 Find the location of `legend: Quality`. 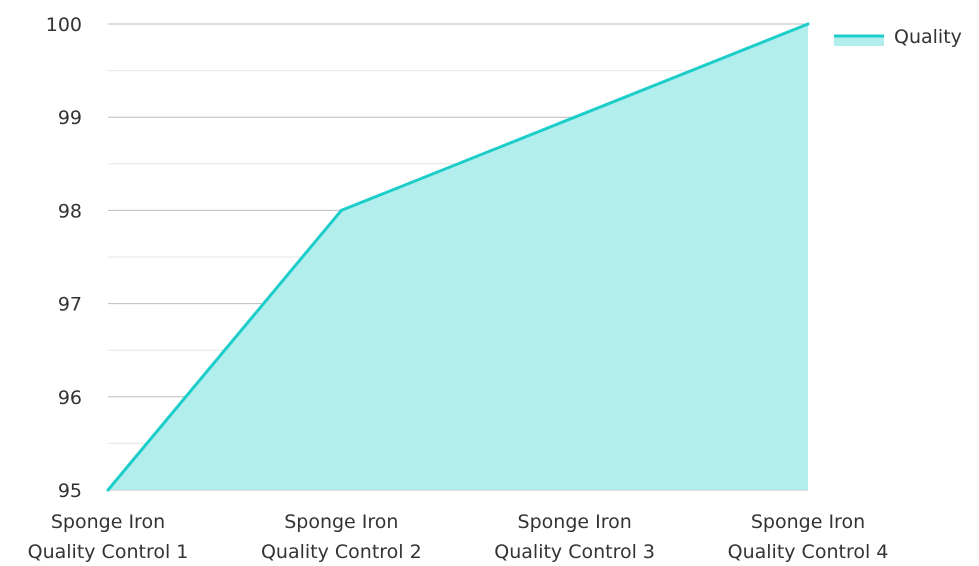

legend: Quality is located at coordinates (898, 37).